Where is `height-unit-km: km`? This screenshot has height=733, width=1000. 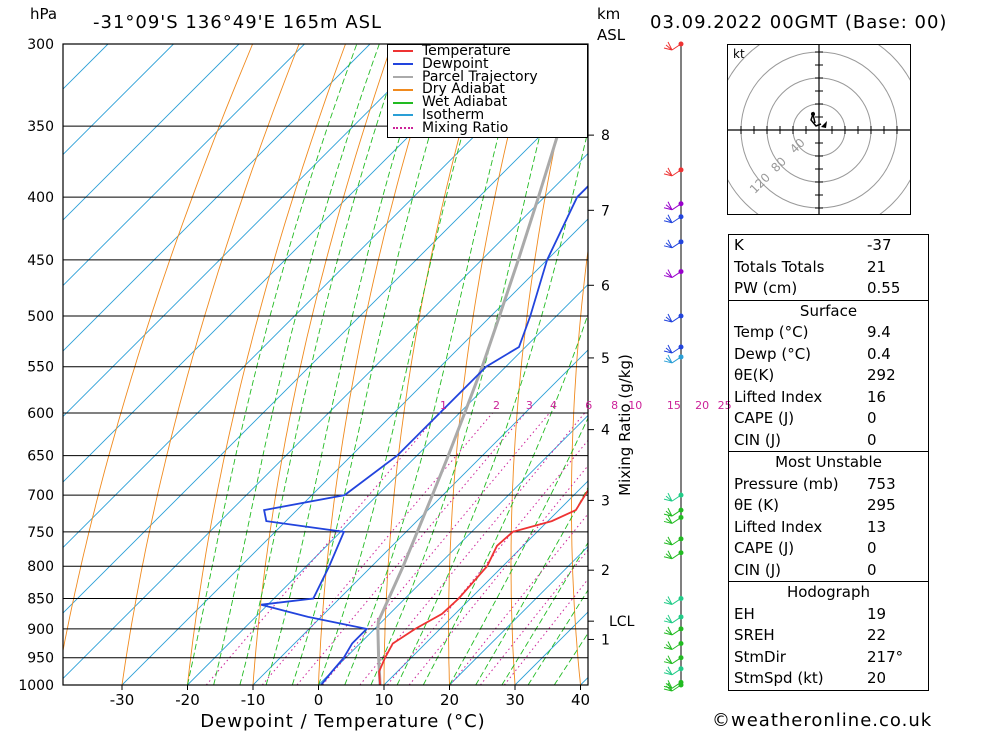 height-unit-km: km is located at coordinates (609, 14).